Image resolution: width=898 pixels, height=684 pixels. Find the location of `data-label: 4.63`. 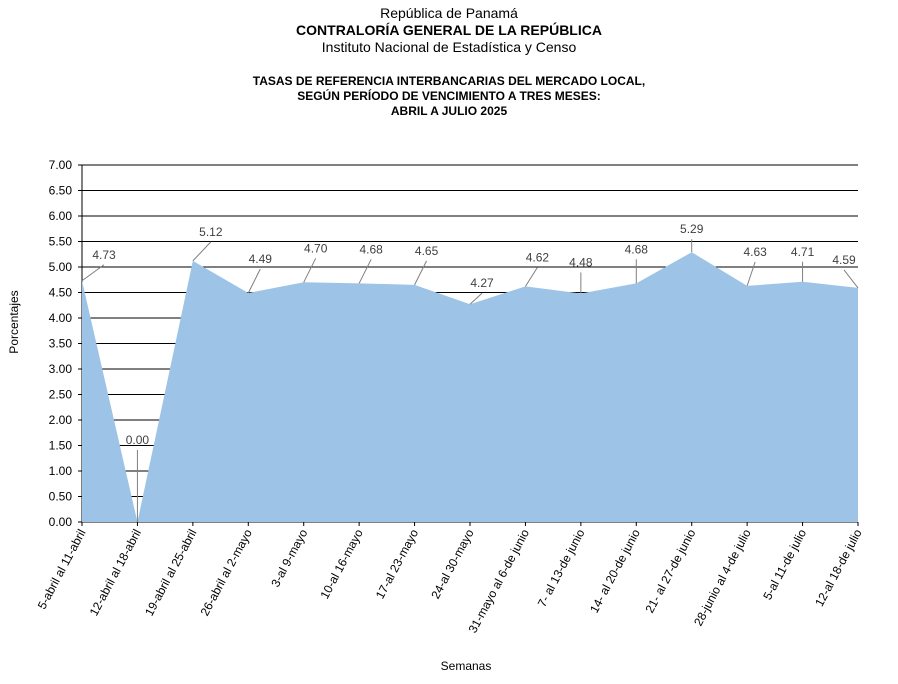

data-label: 4.63 is located at coordinates (755, 252).